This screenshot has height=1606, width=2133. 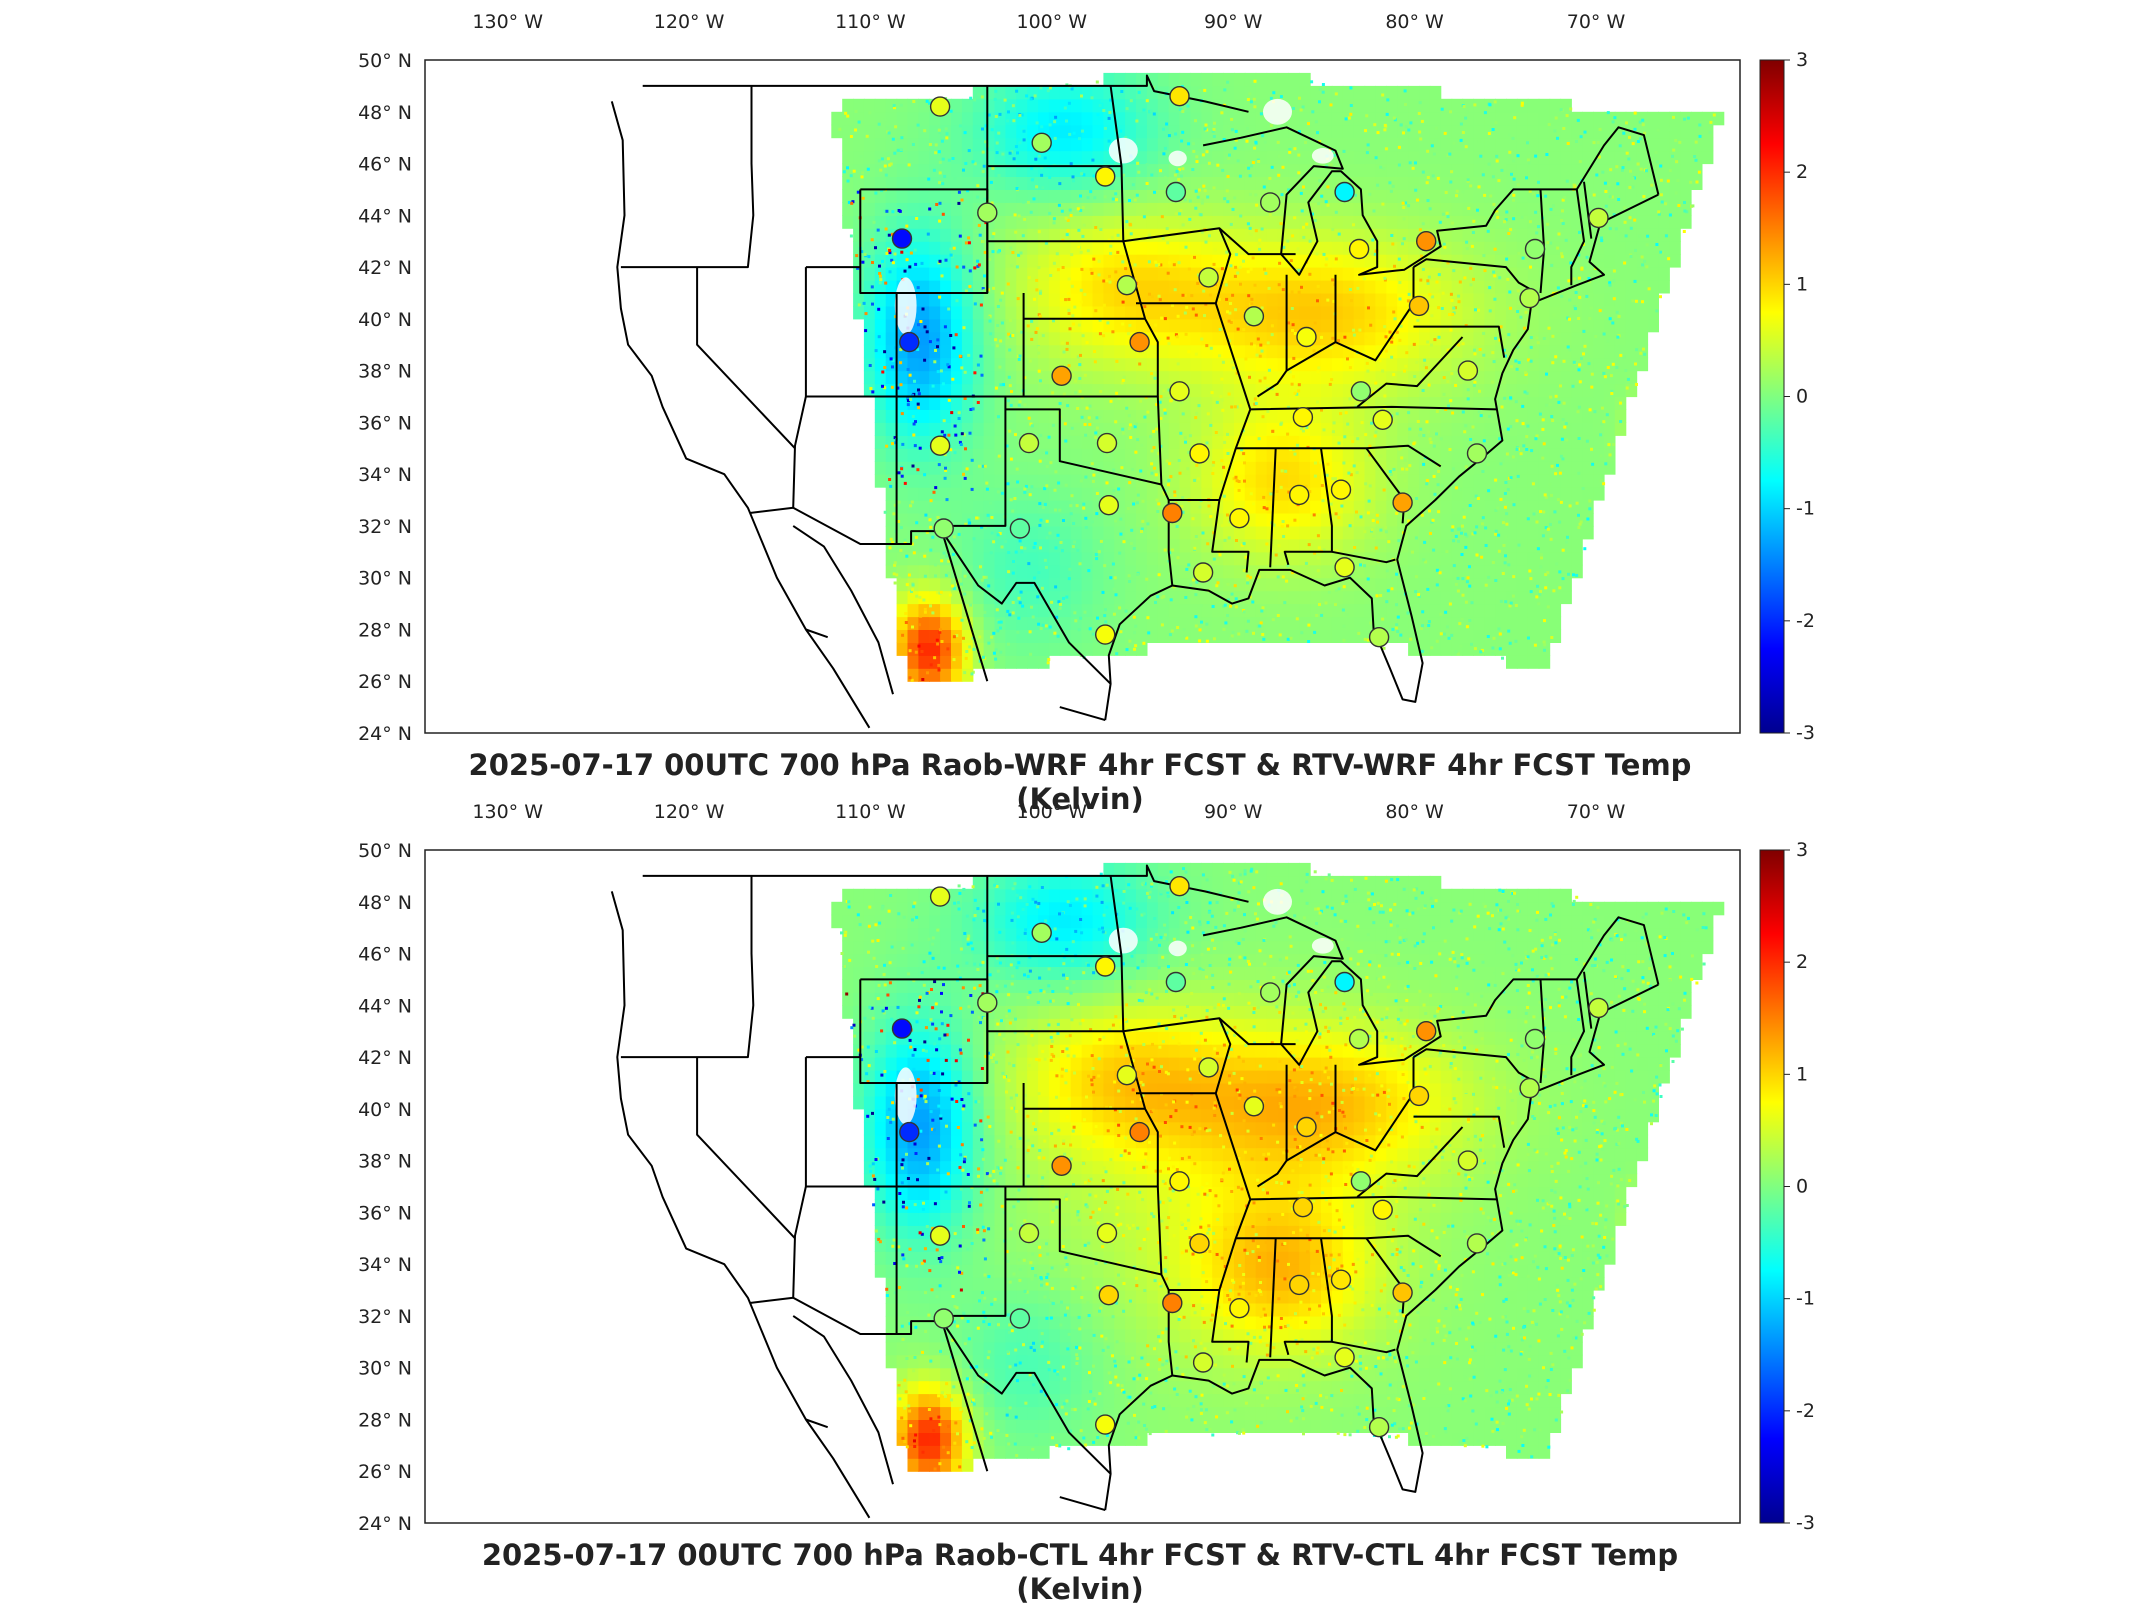 I want to click on latitude-tick-label: 26° N, so click(x=385, y=682).